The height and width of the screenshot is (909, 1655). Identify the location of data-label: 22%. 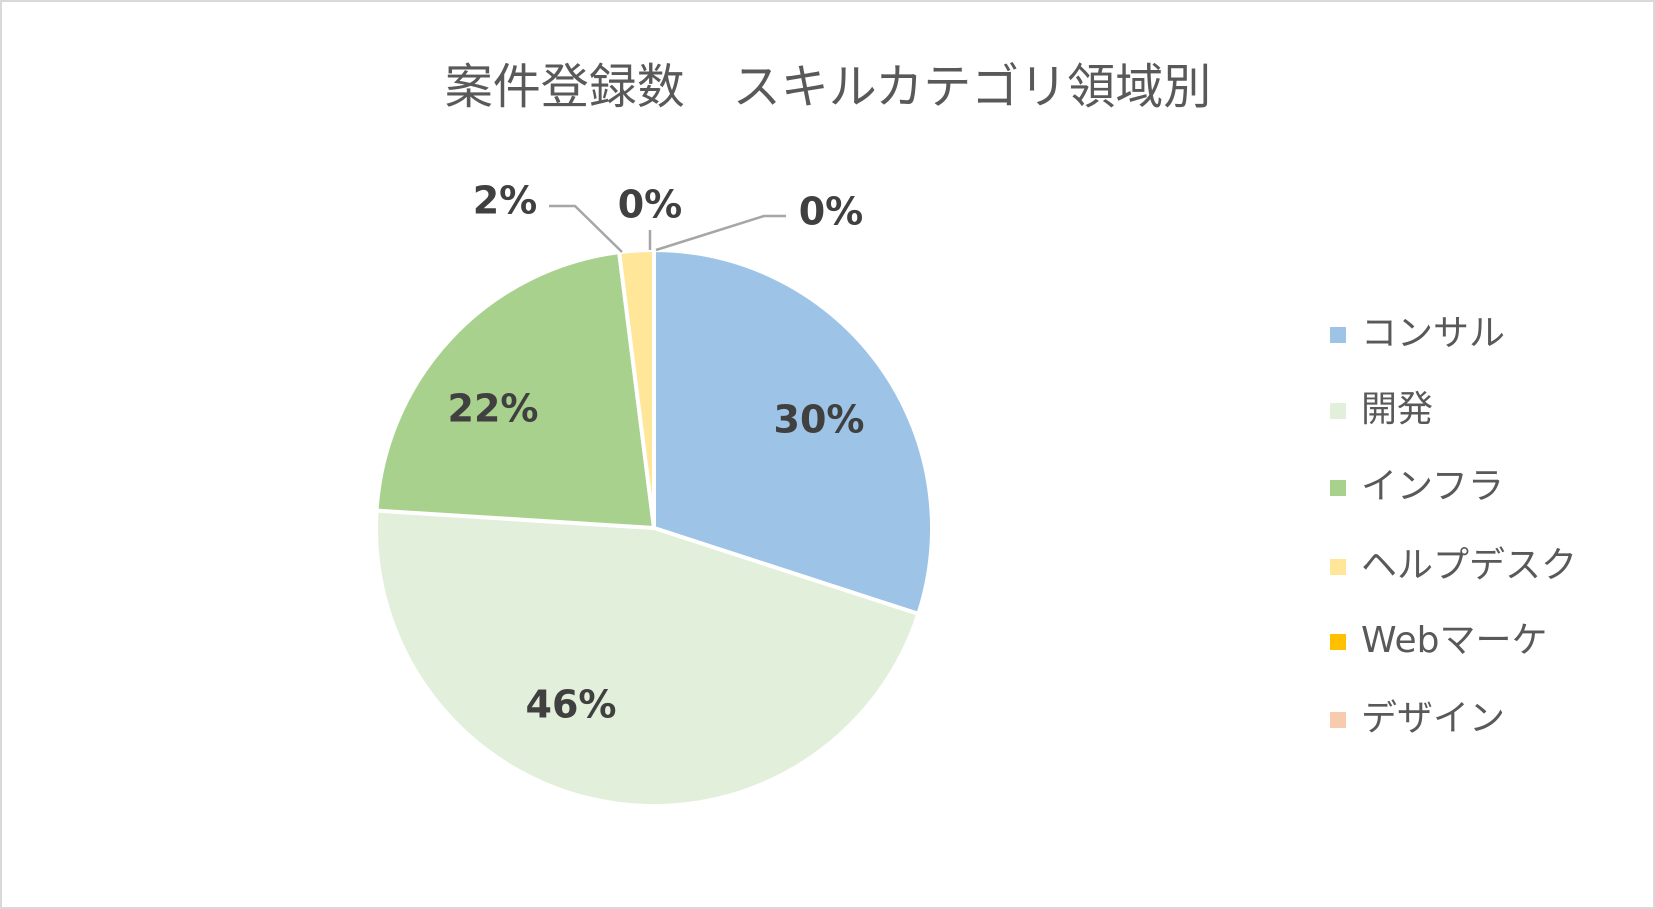
(493, 409).